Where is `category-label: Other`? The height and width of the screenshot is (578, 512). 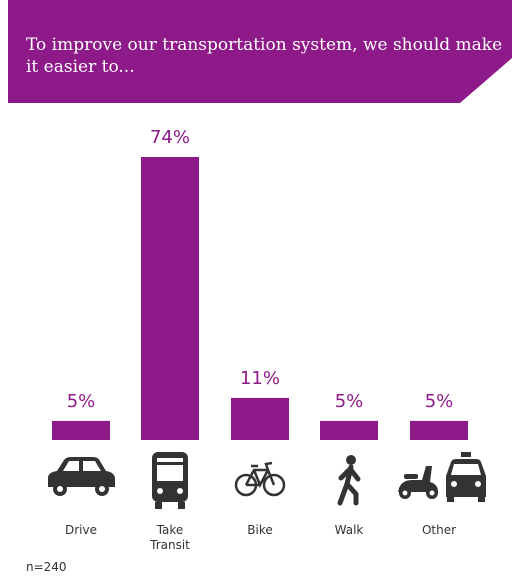
category-label: Other is located at coordinates (439, 530).